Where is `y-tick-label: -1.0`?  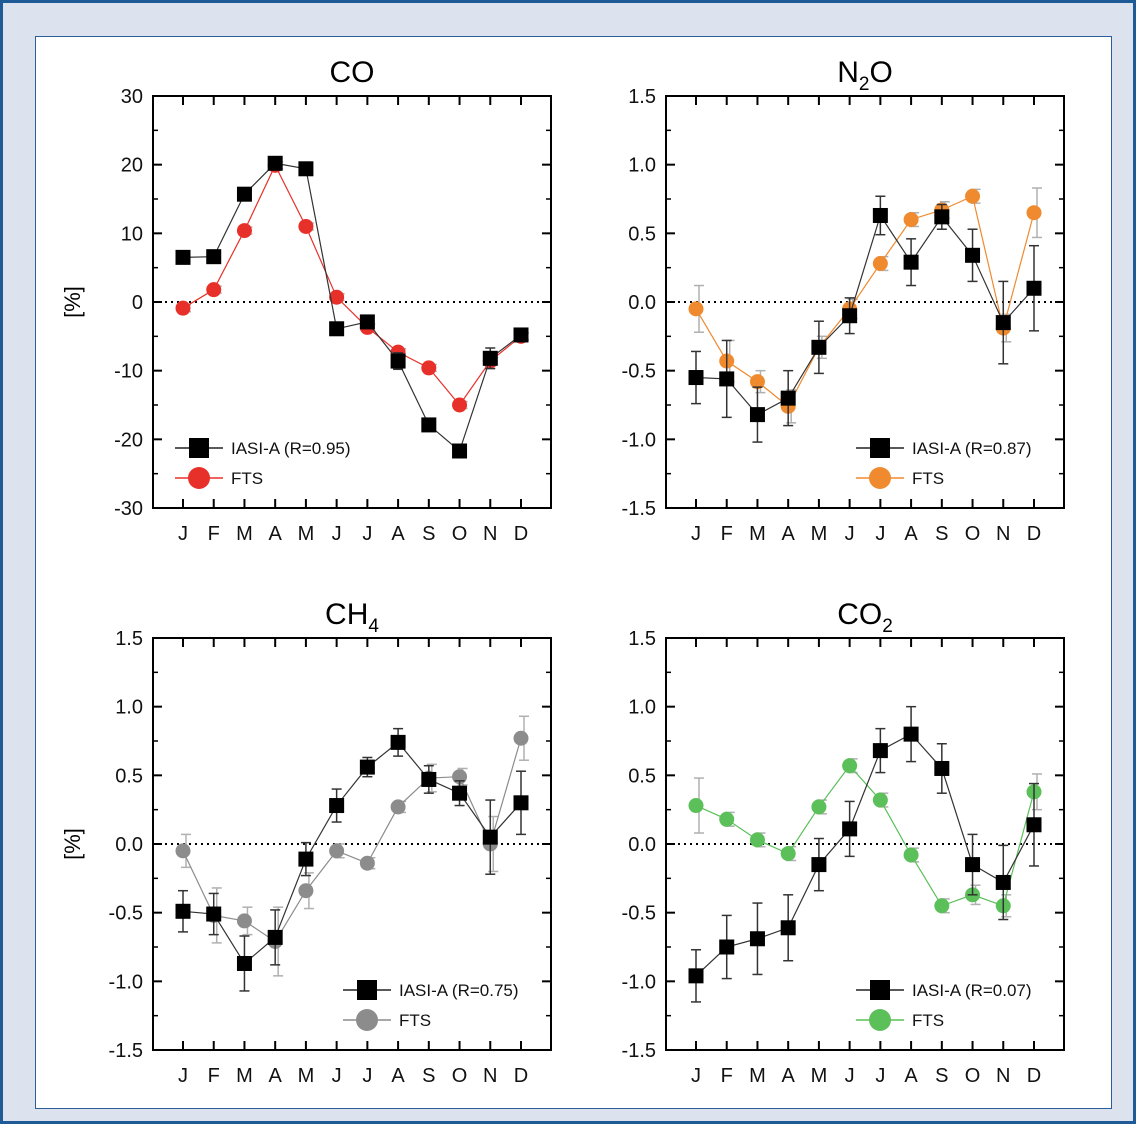 y-tick-label: -1.0 is located at coordinates (639, 982).